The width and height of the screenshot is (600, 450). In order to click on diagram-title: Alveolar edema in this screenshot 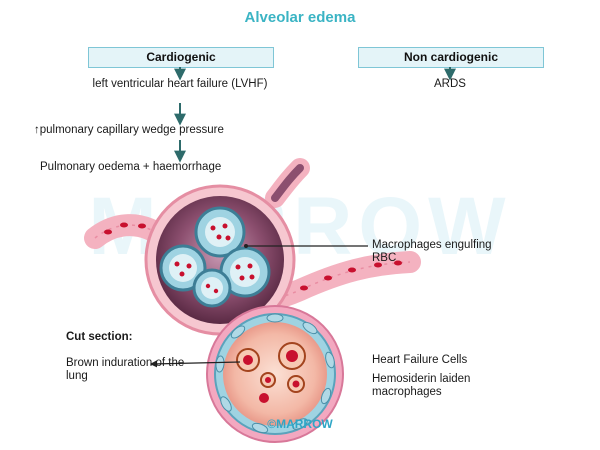, I will do `click(300, 17)`.